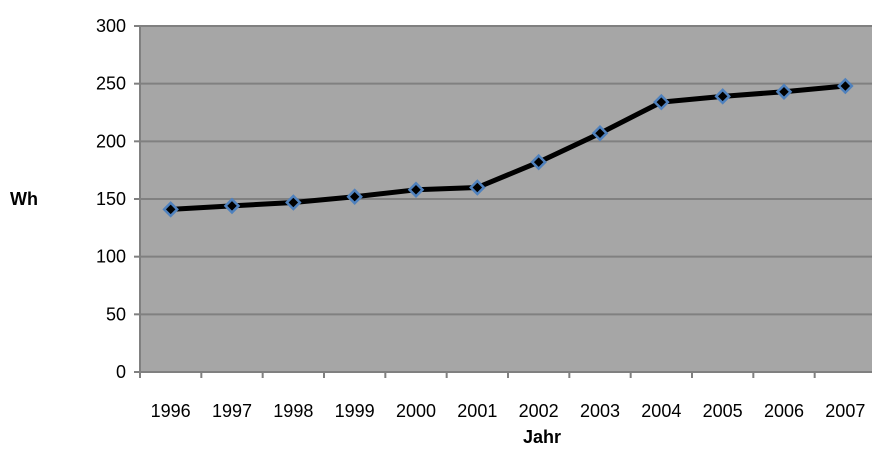  Describe the element at coordinates (111, 141) in the screenshot. I see `y-tick-label: 200` at that location.